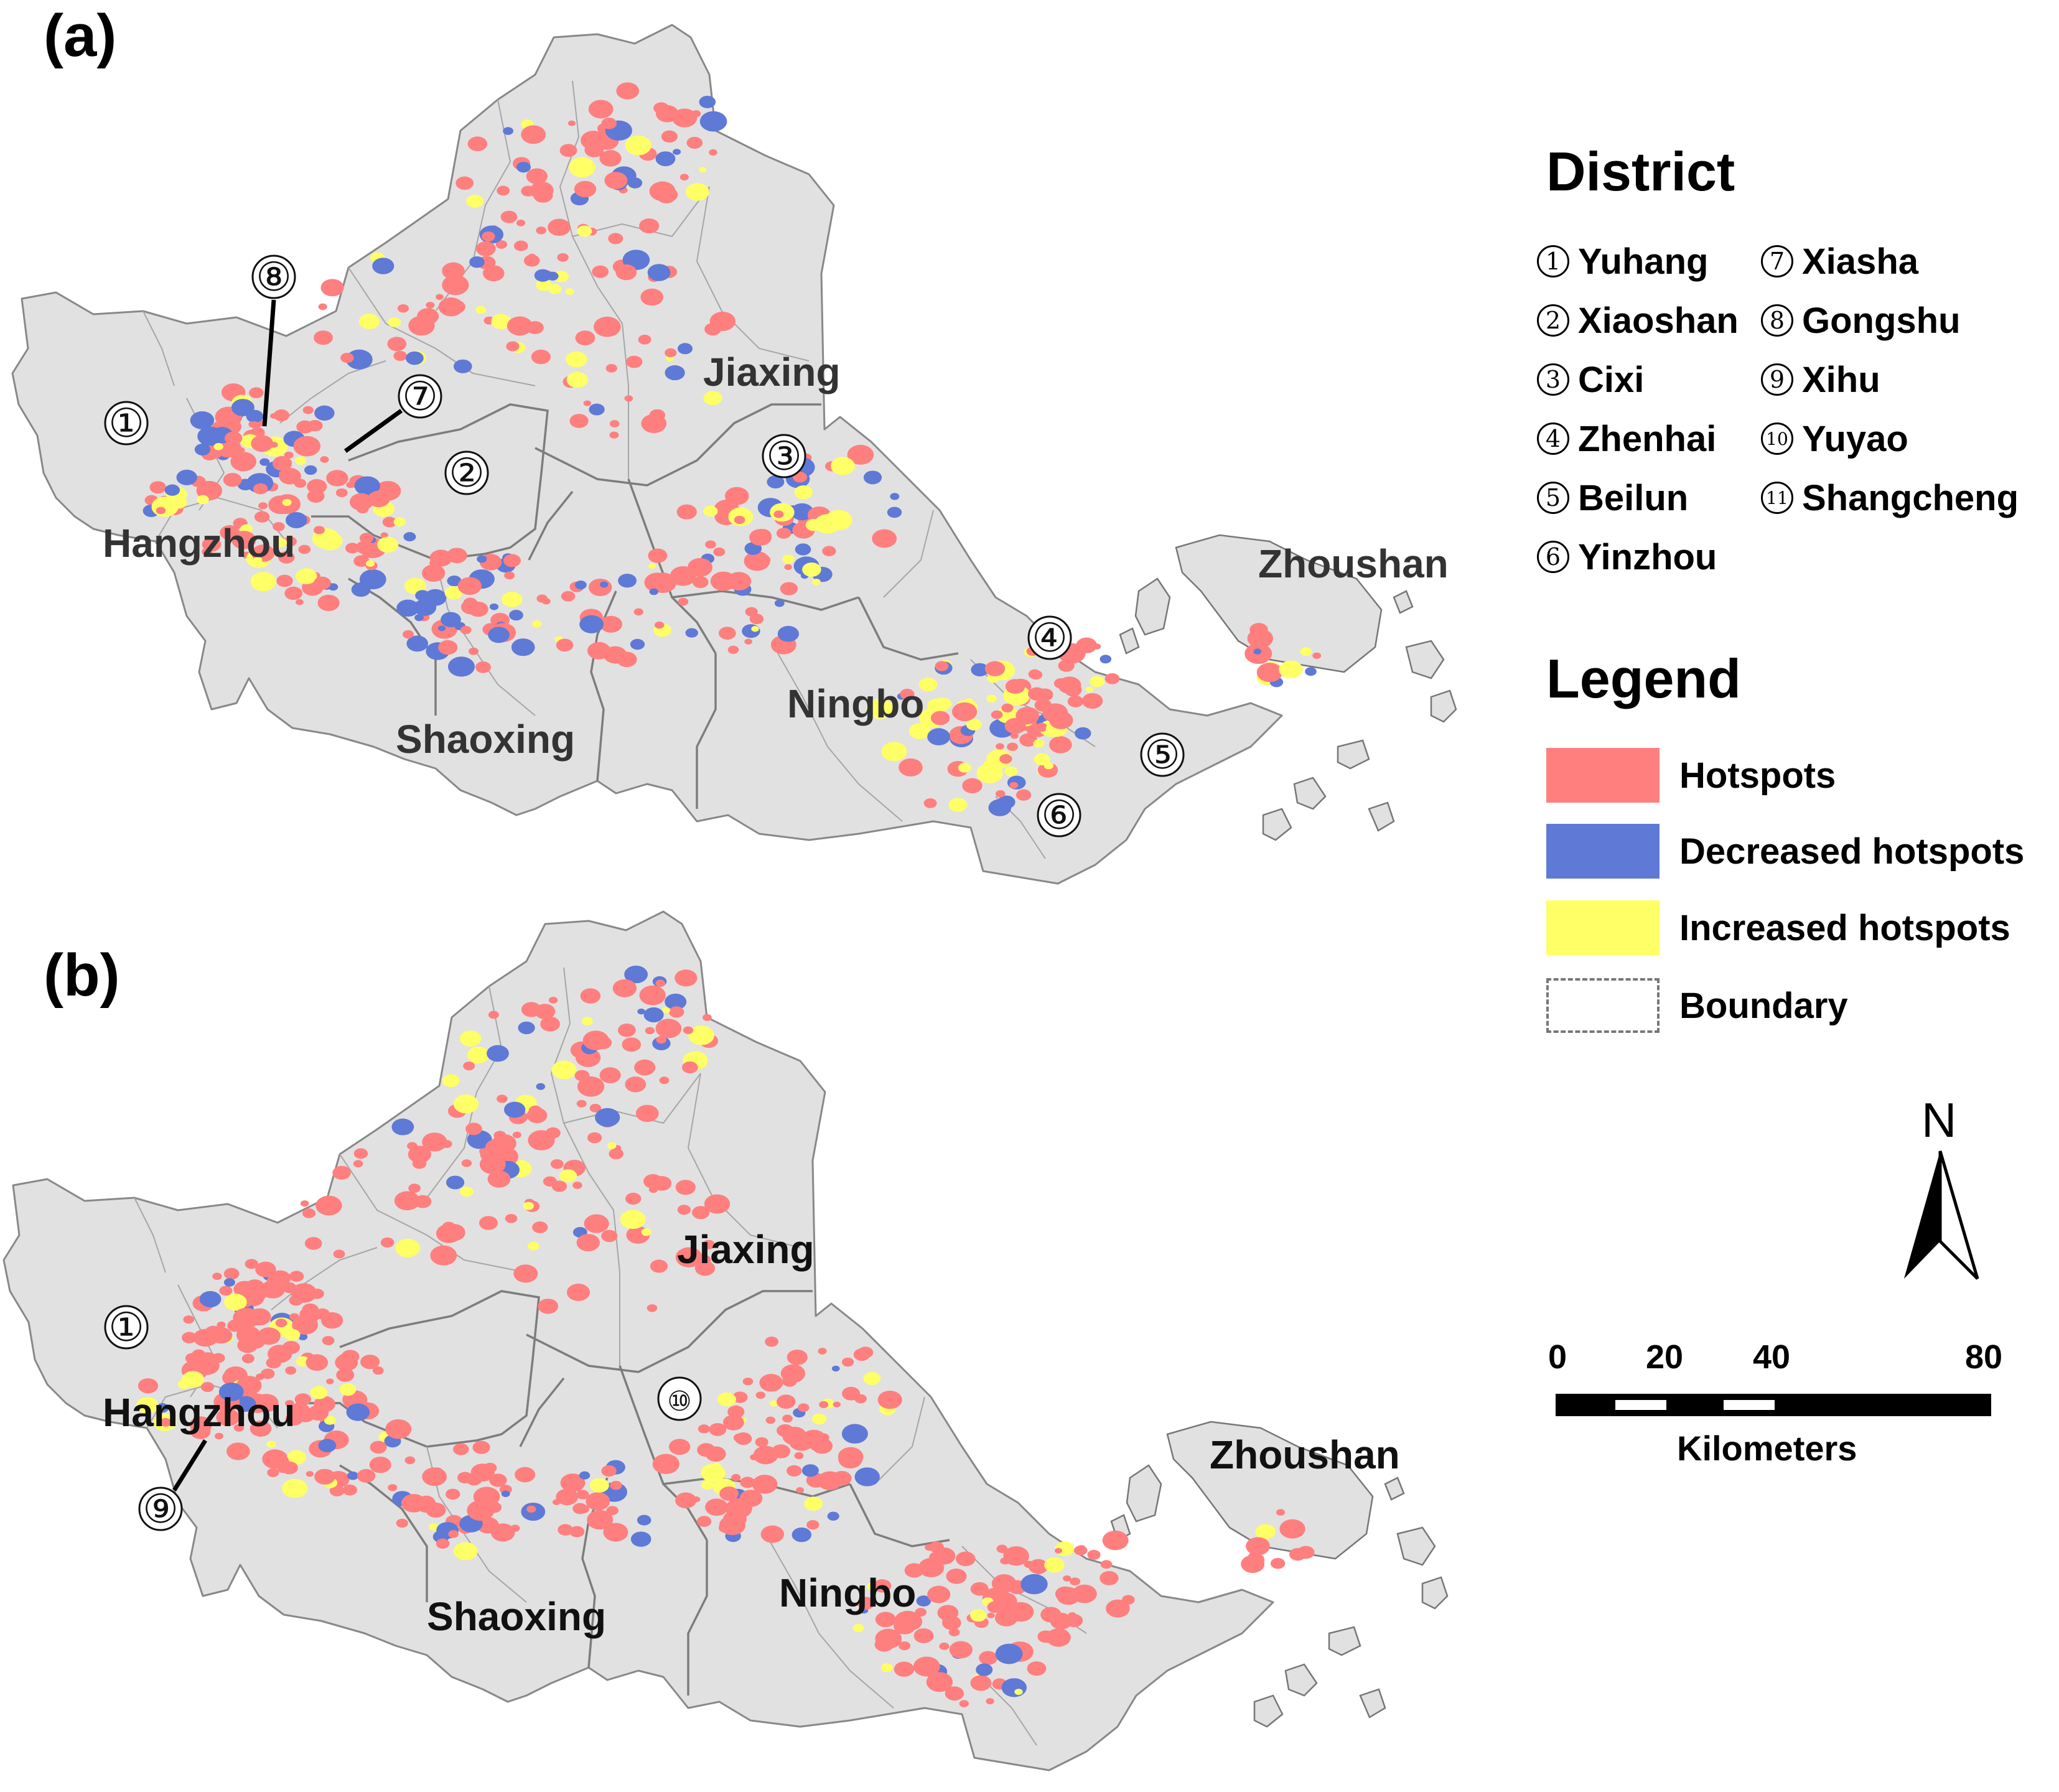 This screenshot has width=2059, height=1792. I want to click on district-item-yuyao: 10 Yuyao, so click(1834, 439).